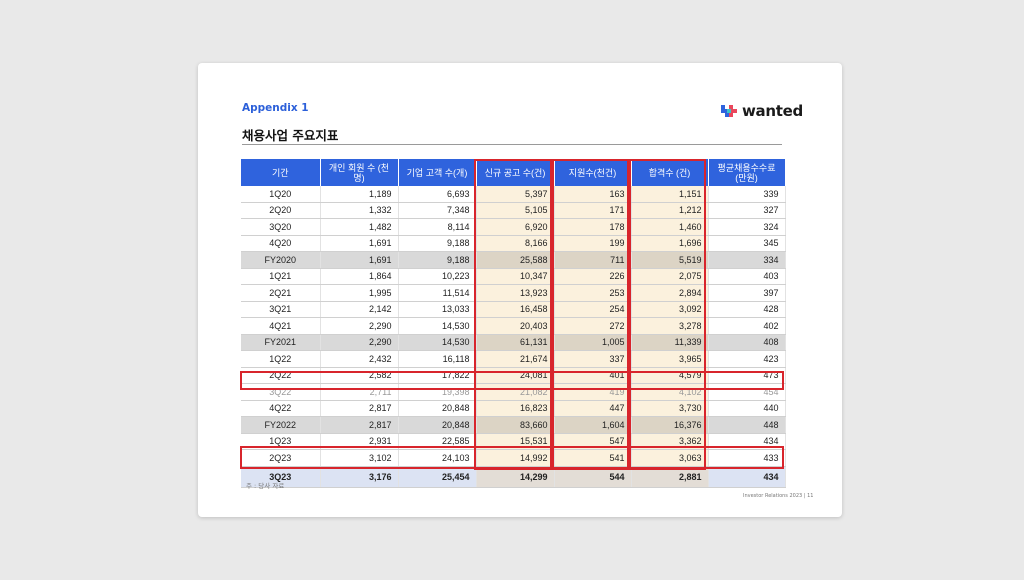 The image size is (1024, 580). Describe the element at coordinates (515, 408) in the screenshot. I see `cell-postings: 16,823` at that location.